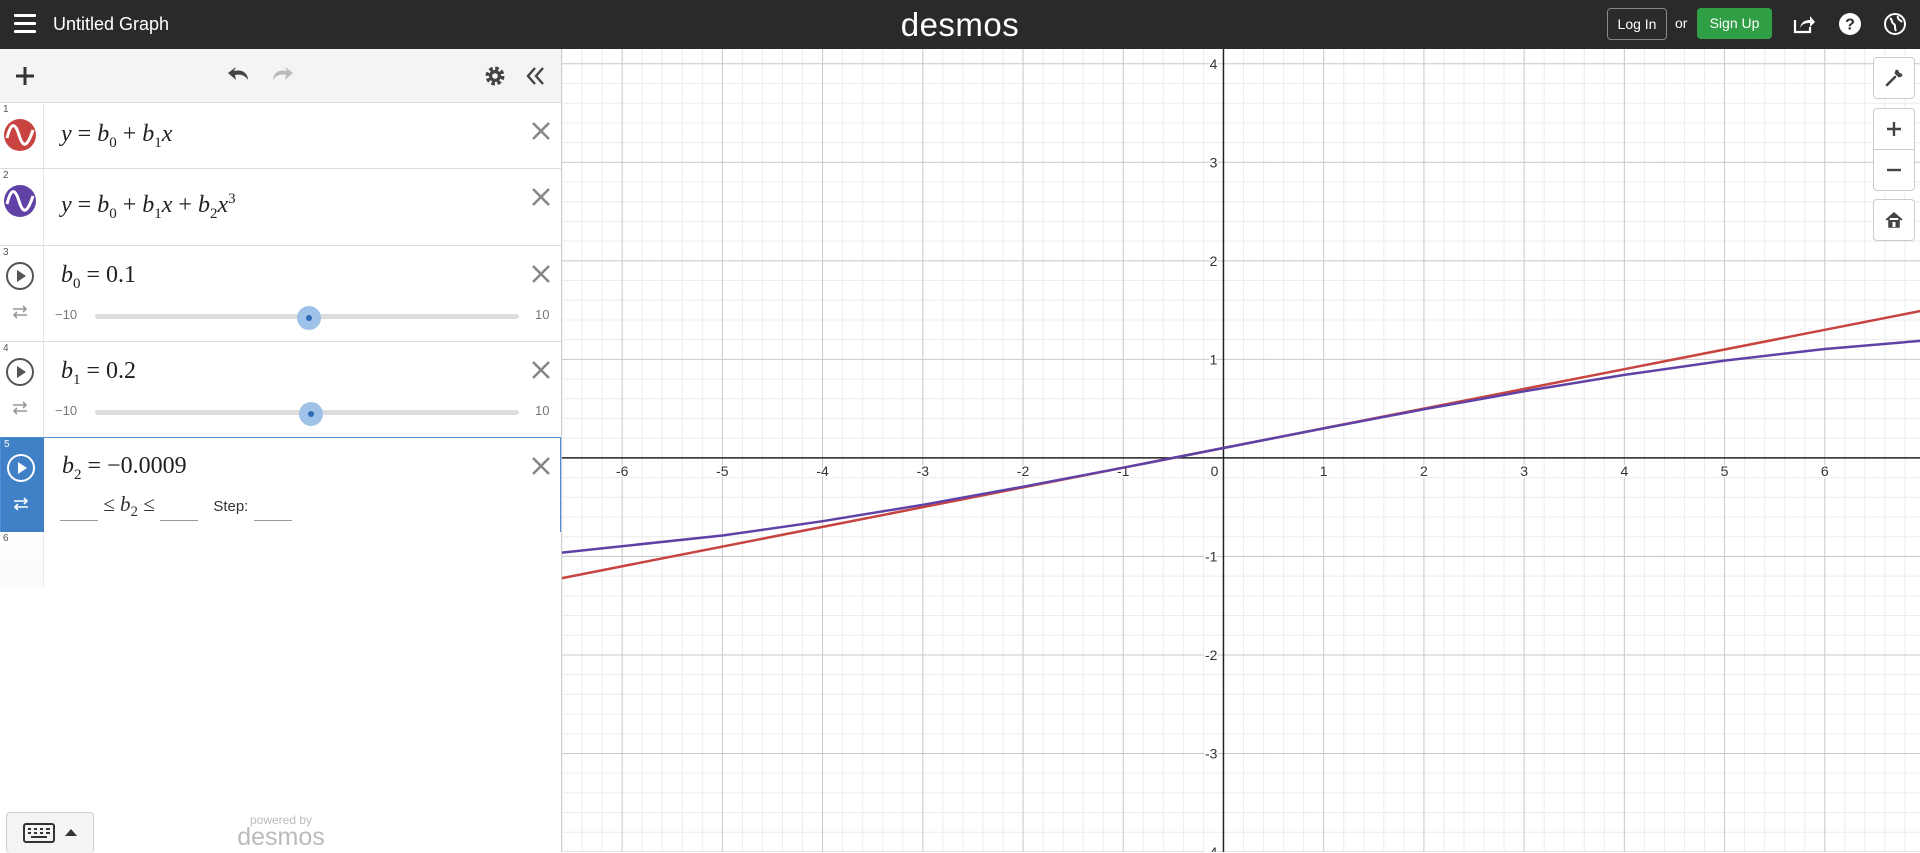 The height and width of the screenshot is (853, 1920). Describe the element at coordinates (121, 275) in the screenshot. I see `slider-value: 0.1` at that location.